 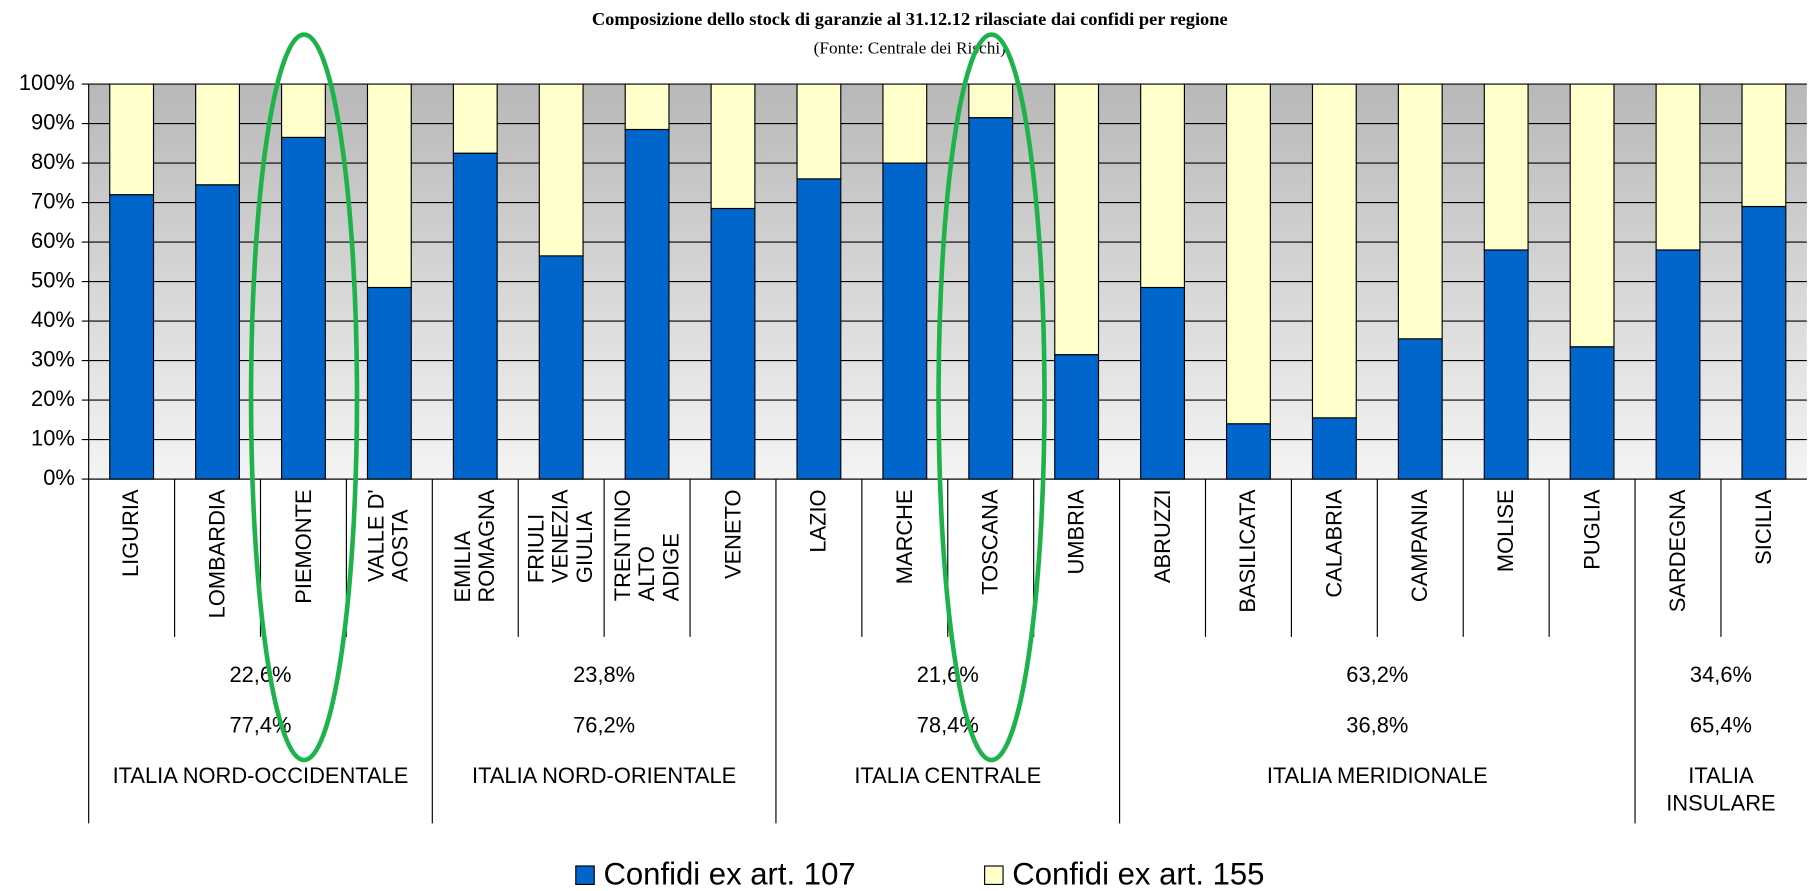 I want to click on y-tick-label: 30%, so click(x=53, y=358).